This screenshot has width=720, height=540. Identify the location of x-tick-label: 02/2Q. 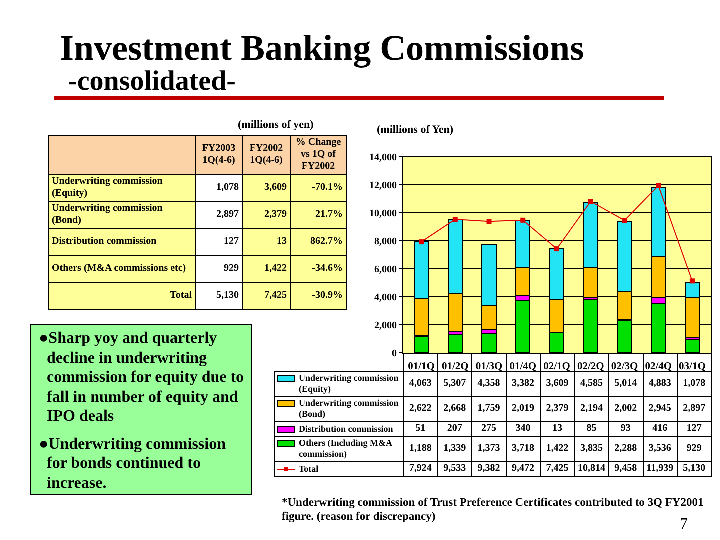
(590, 367).